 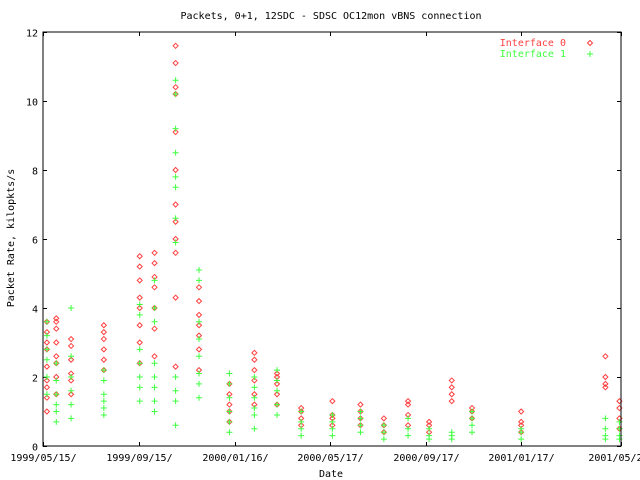 What do you see at coordinates (35, 241) in the screenshot?
I see `y-tick-label: 6` at bounding box center [35, 241].